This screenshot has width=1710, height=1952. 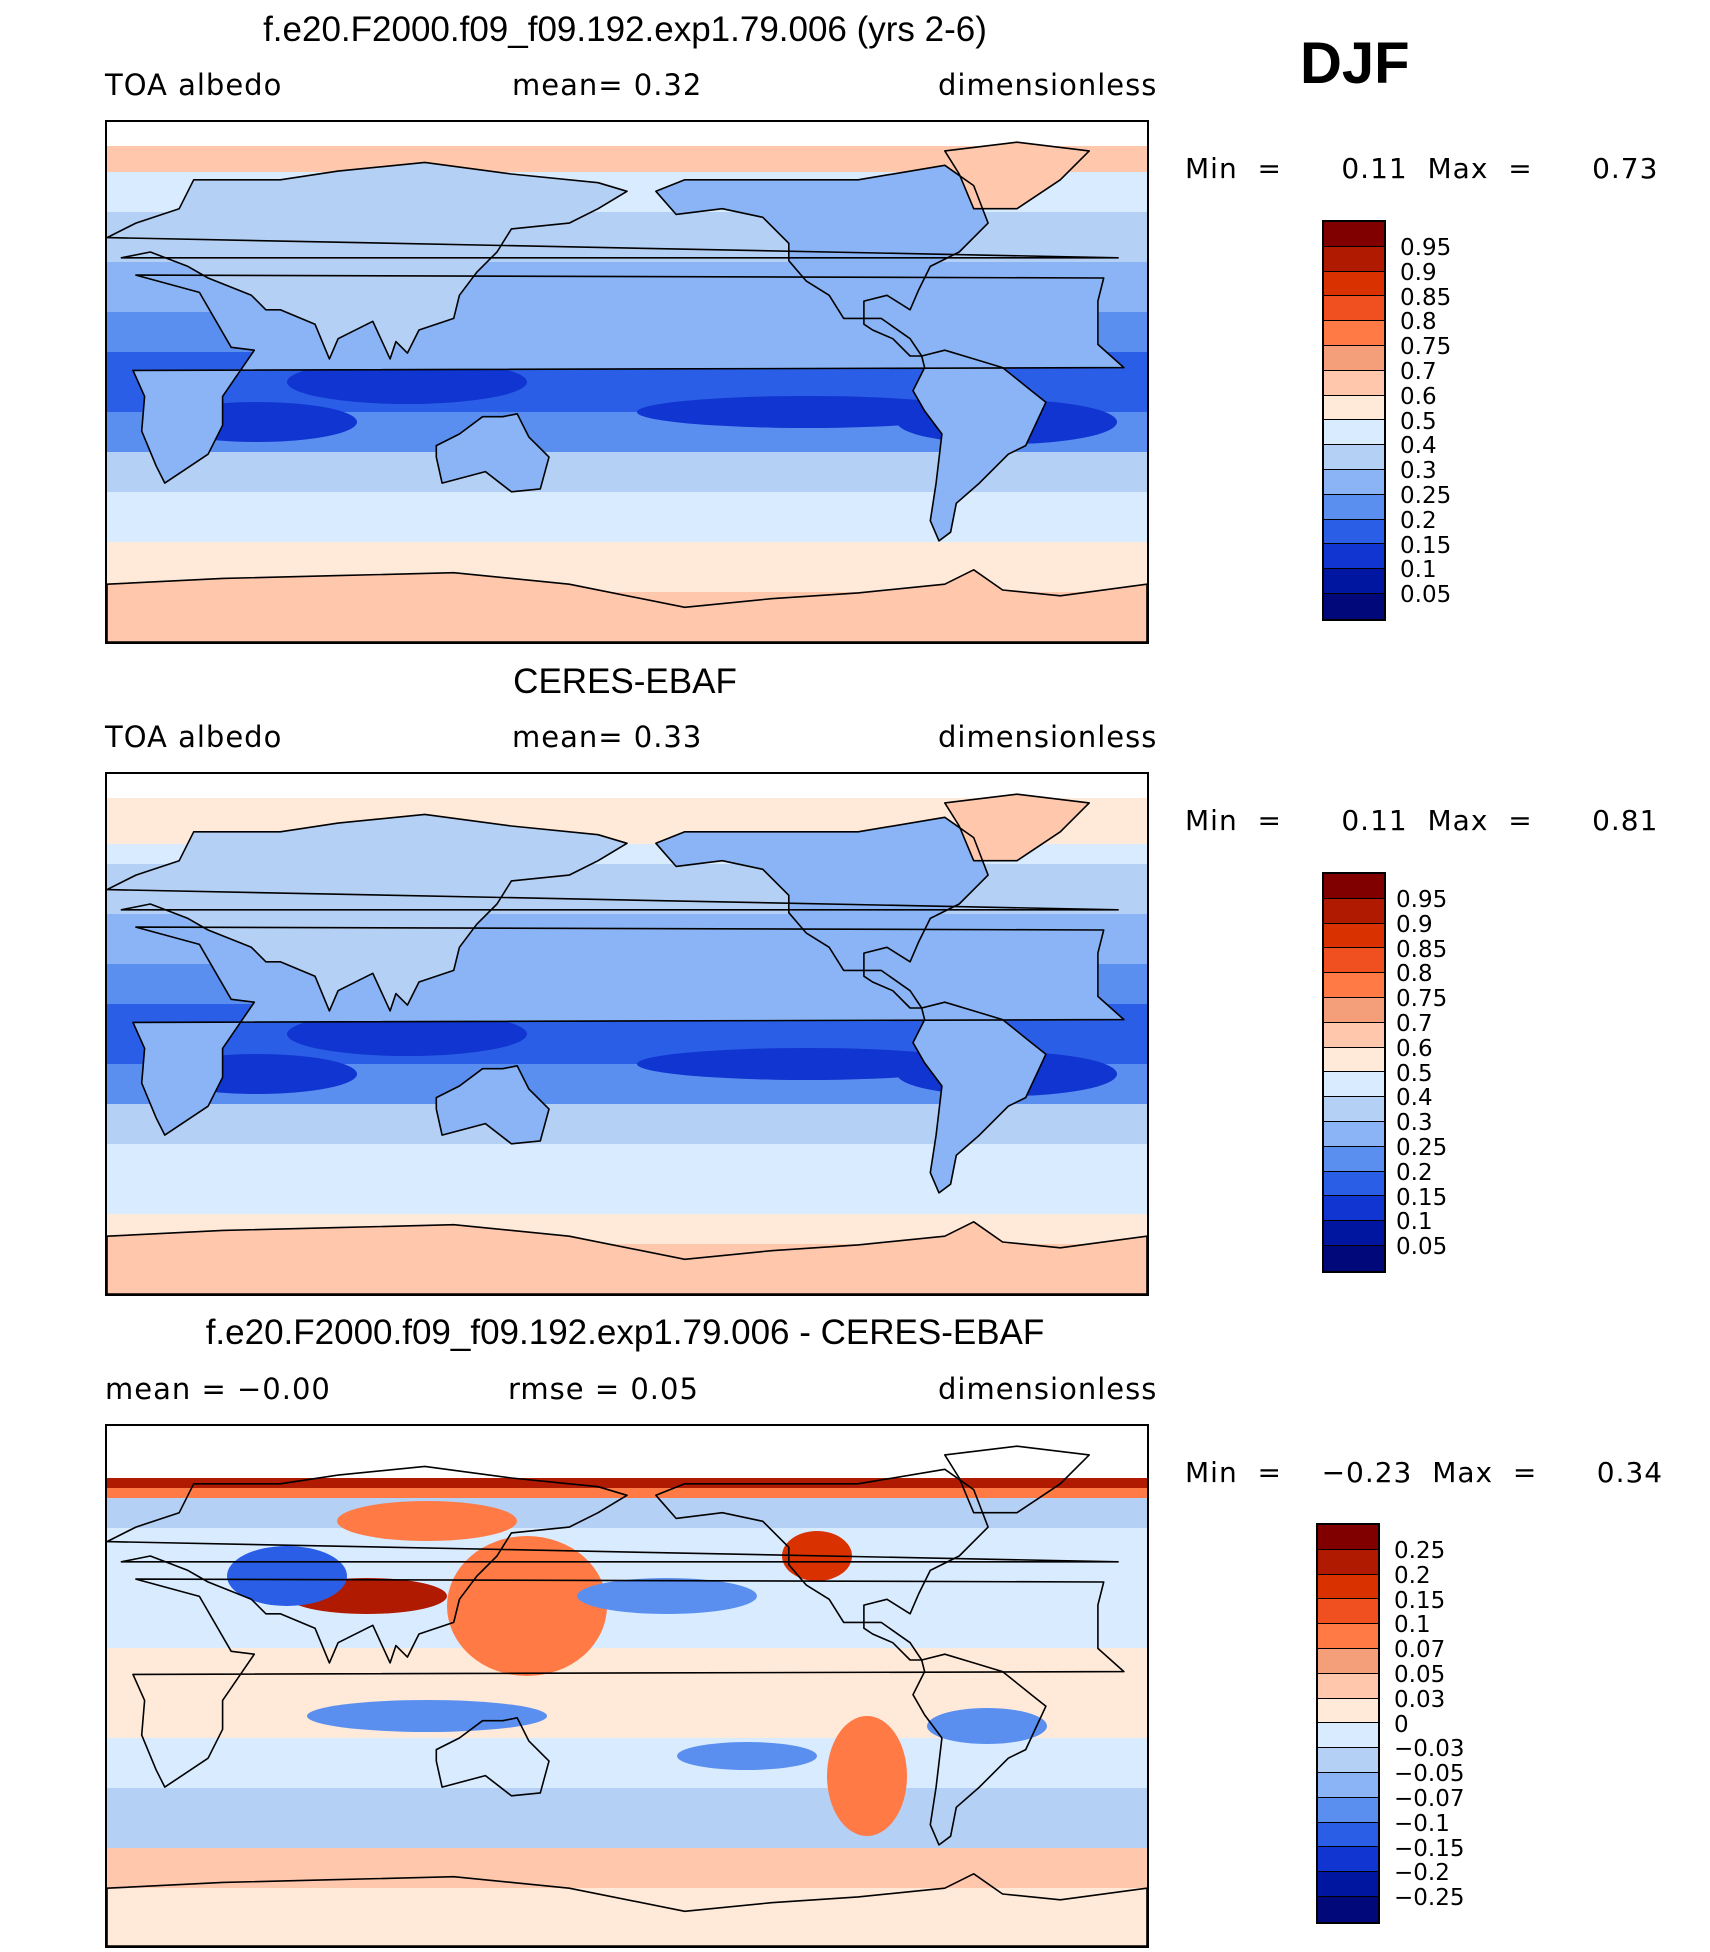 What do you see at coordinates (1429, 1848) in the screenshot?
I see `colorbar-tick-label: −0.15` at bounding box center [1429, 1848].